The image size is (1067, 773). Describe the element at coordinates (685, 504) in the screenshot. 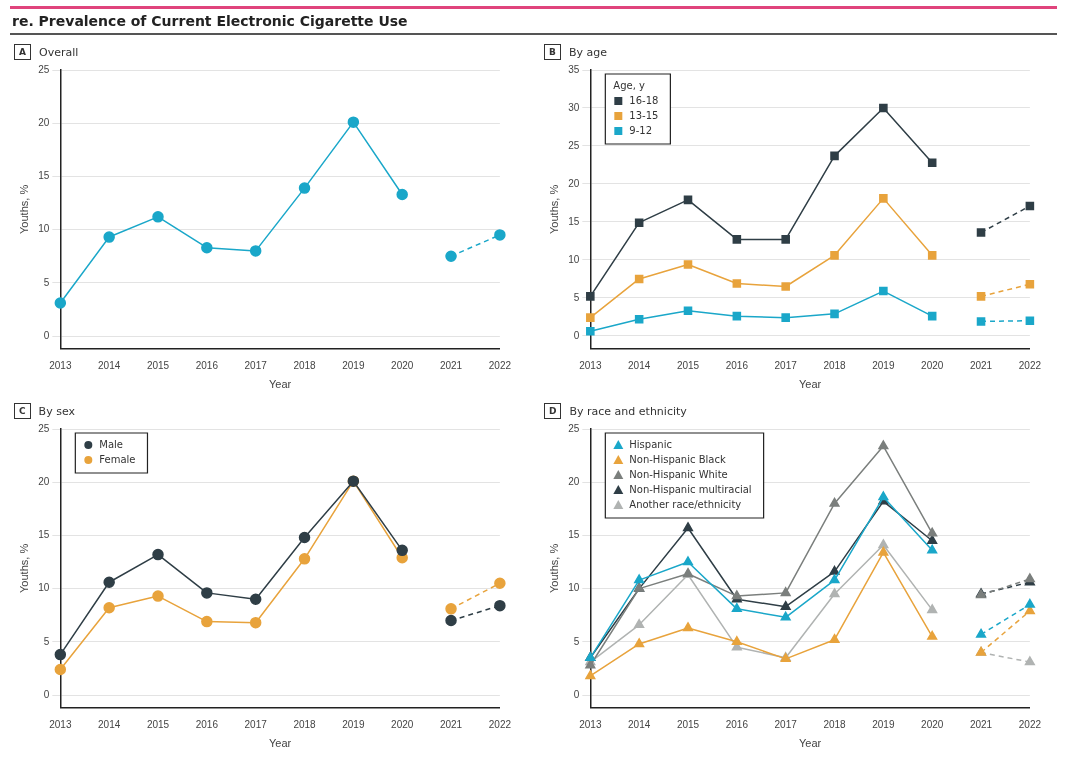

I see `legend-label: Another race/ethnicity` at that location.